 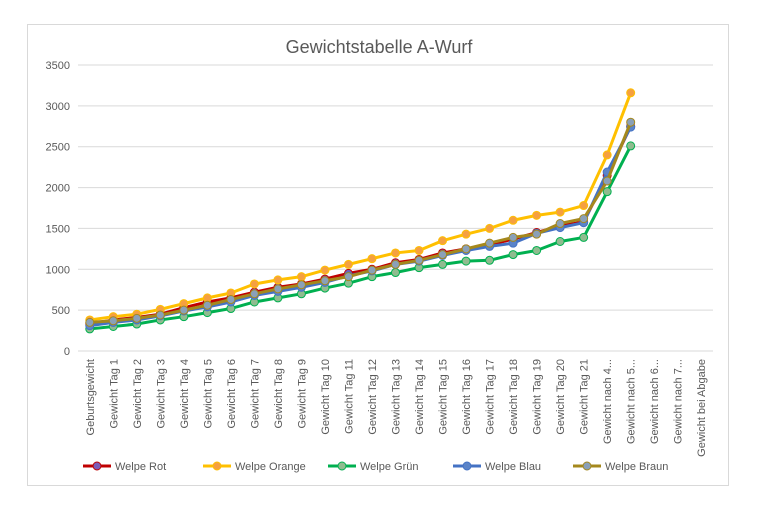 What do you see at coordinates (514, 397) in the screenshot?
I see `x-tick-label: Gewicht Tag 18` at bounding box center [514, 397].